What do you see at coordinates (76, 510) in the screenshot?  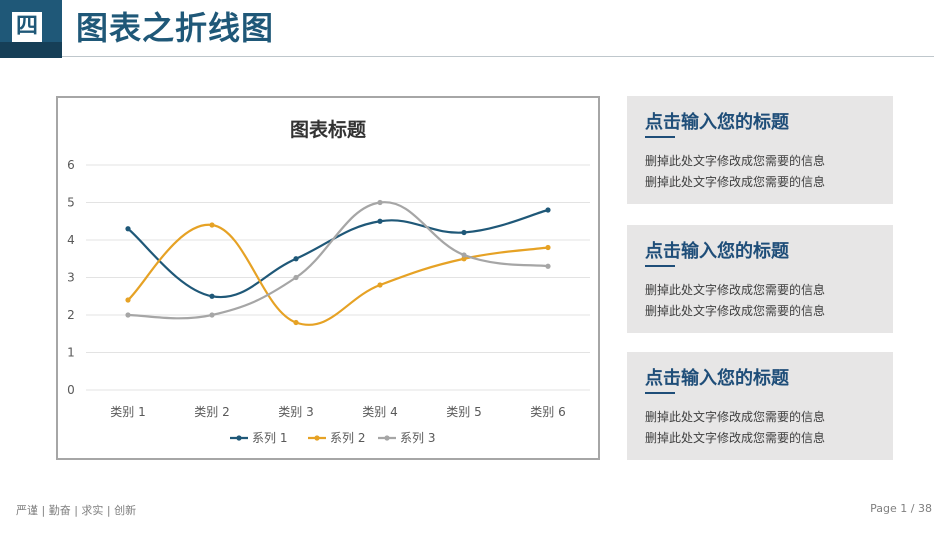 I see `footer-motto: 严谨 | 勤奋 | 求实 | 创新` at bounding box center [76, 510].